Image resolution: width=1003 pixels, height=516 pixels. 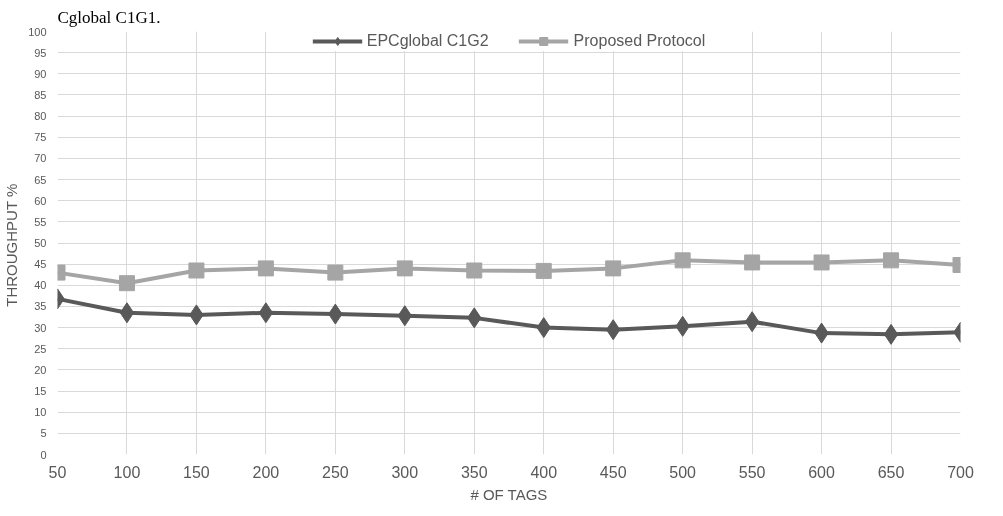 What do you see at coordinates (335, 472) in the screenshot?
I see `x-tick-label: 250` at bounding box center [335, 472].